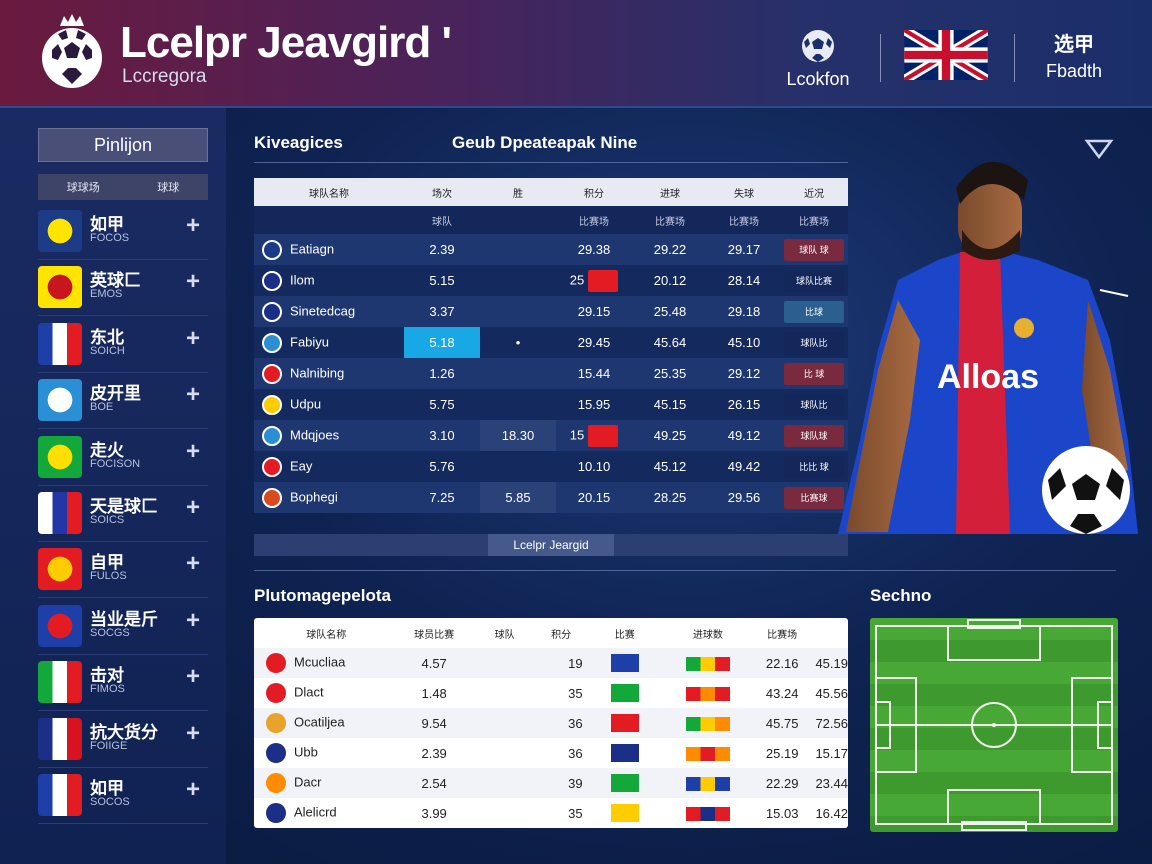 The image size is (1152, 864). Describe the element at coordinates (782, 693) in the screenshot. I see `value-cell: 43.24` at that location.